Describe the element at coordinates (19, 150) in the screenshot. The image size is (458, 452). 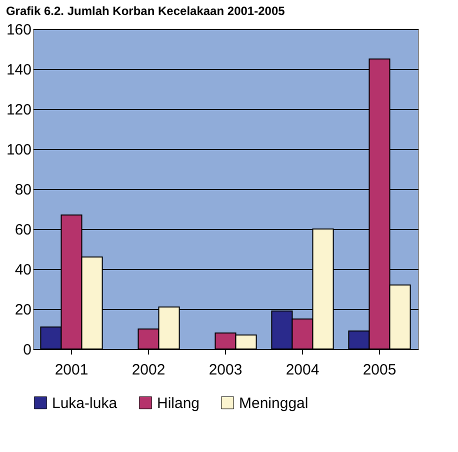
I see `y-tick-label: 100` at that location.